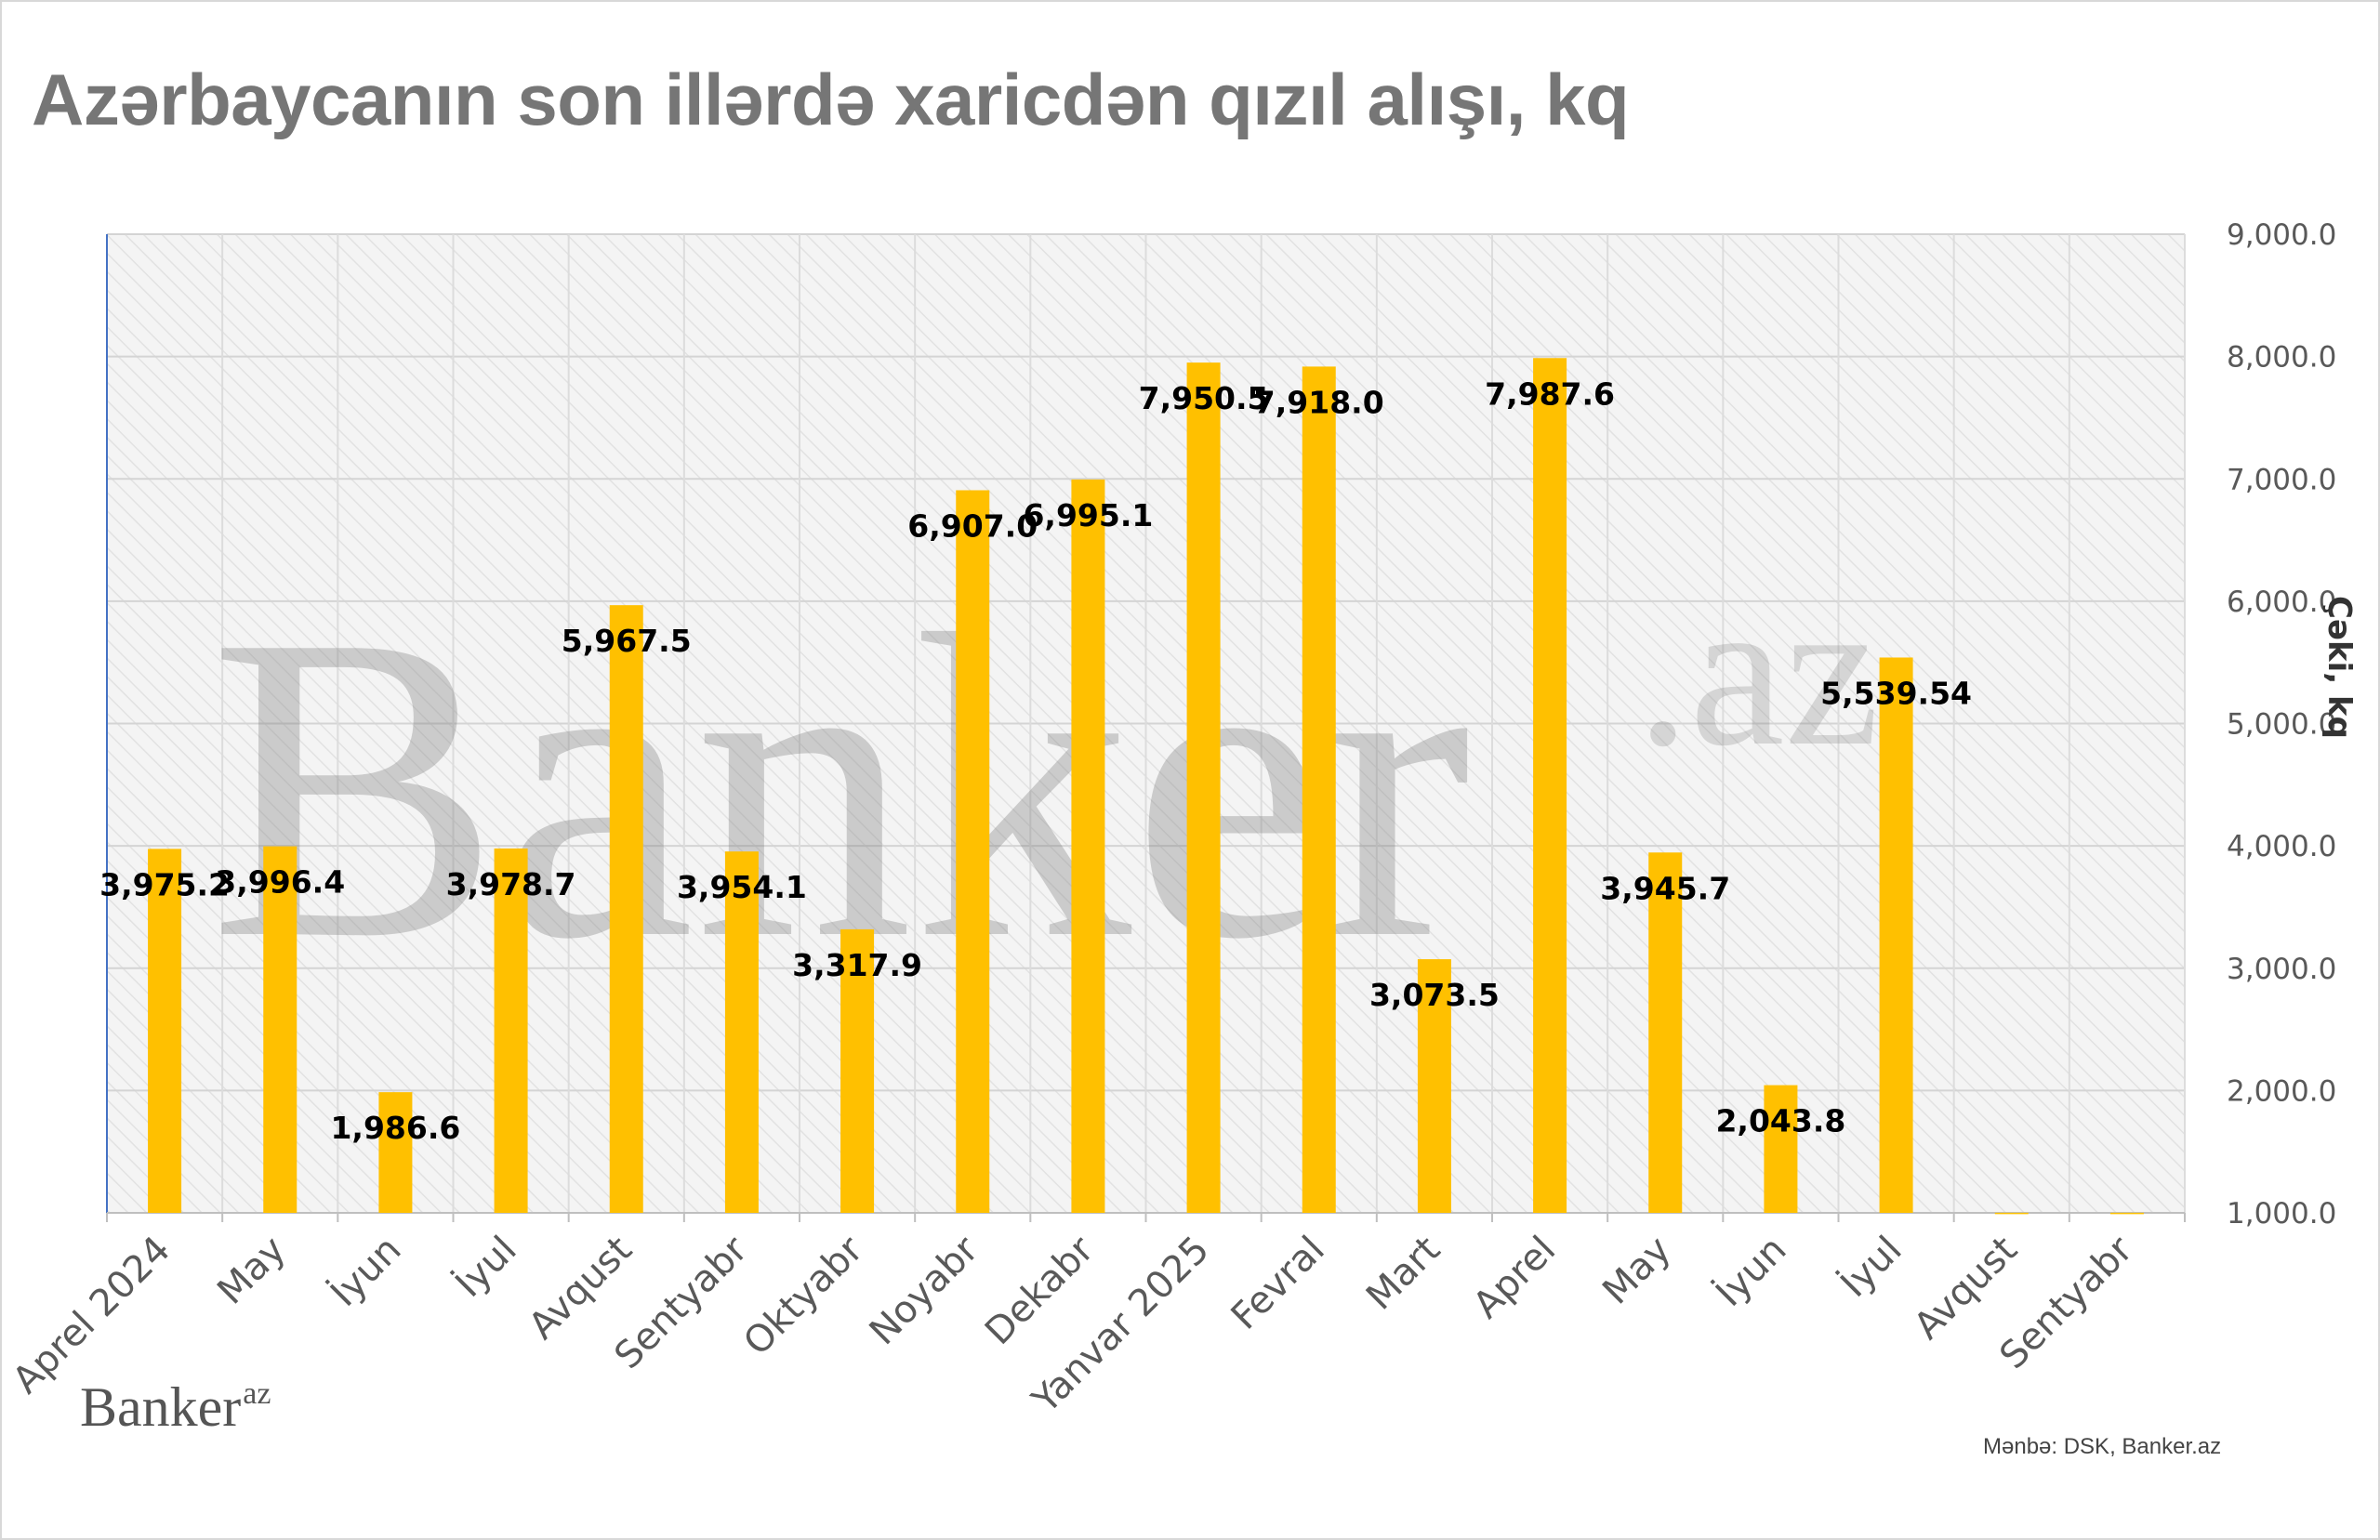 The image size is (2380, 1540). Describe the element at coordinates (2281, 847) in the screenshot. I see `y-tick-label: 4,000.0` at that location.